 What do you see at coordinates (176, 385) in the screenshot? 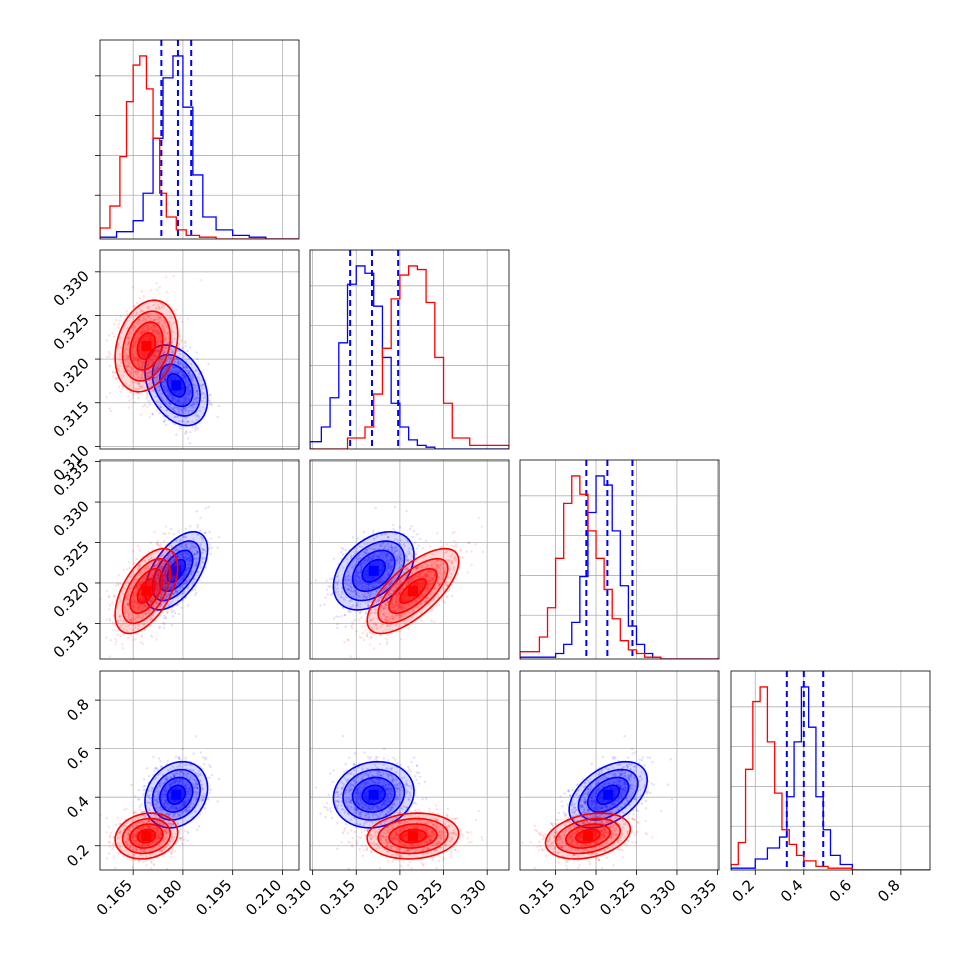
I see `density-peak` at bounding box center [176, 385].